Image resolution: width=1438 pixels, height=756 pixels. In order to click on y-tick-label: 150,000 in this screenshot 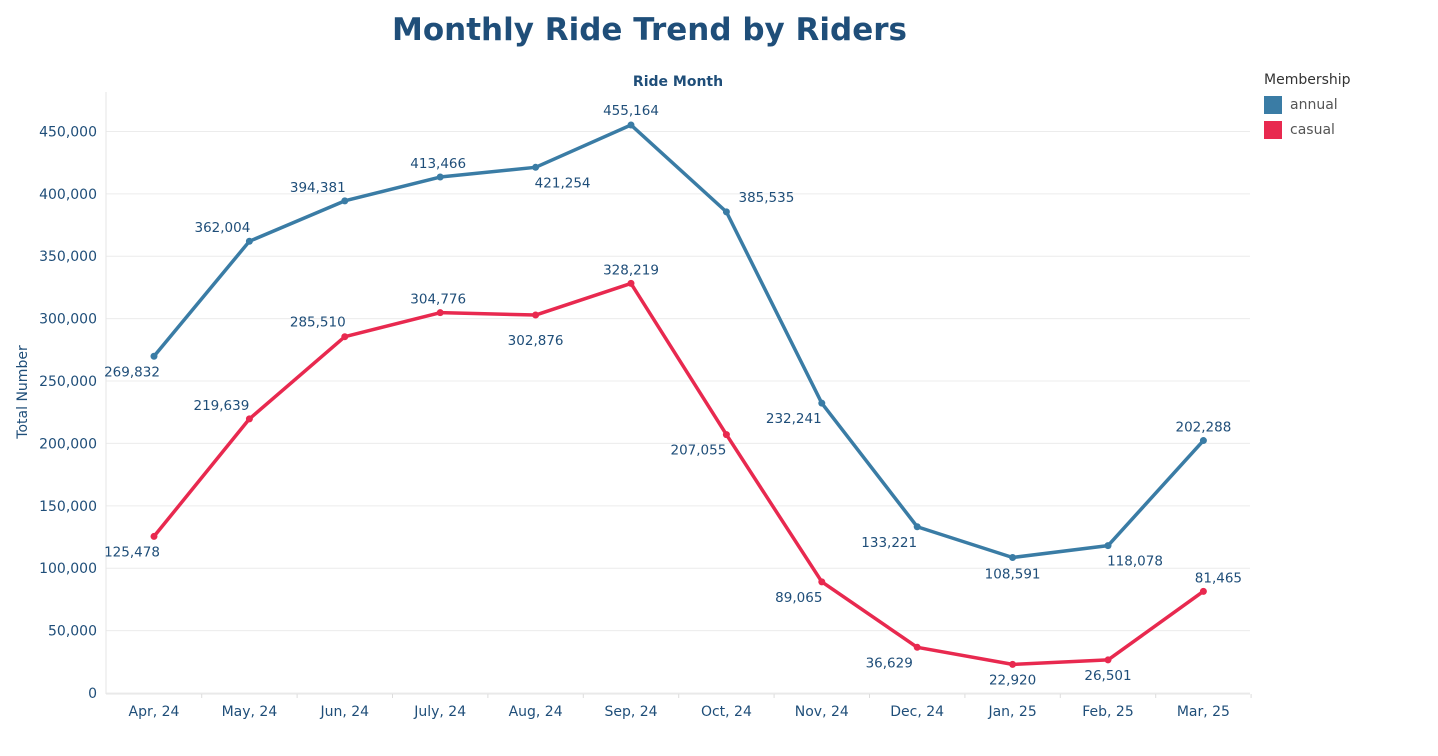, I will do `click(68, 507)`.